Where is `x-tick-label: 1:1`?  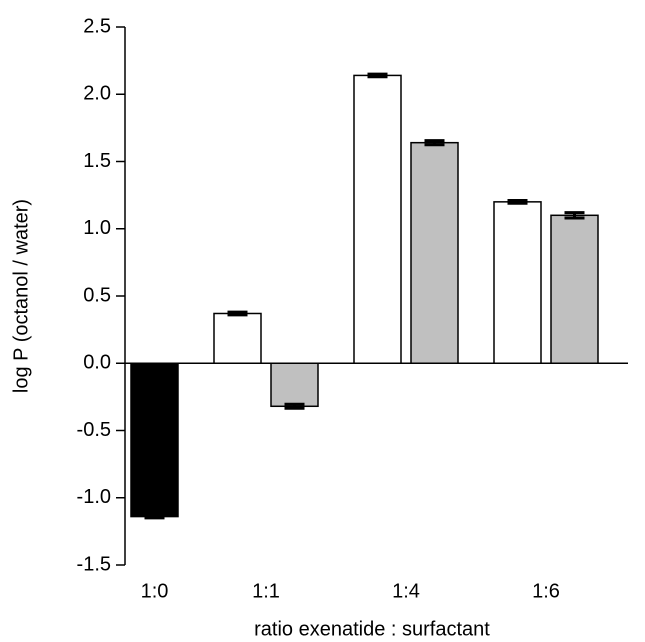
x-tick-label: 1:1 is located at coordinates (266, 591).